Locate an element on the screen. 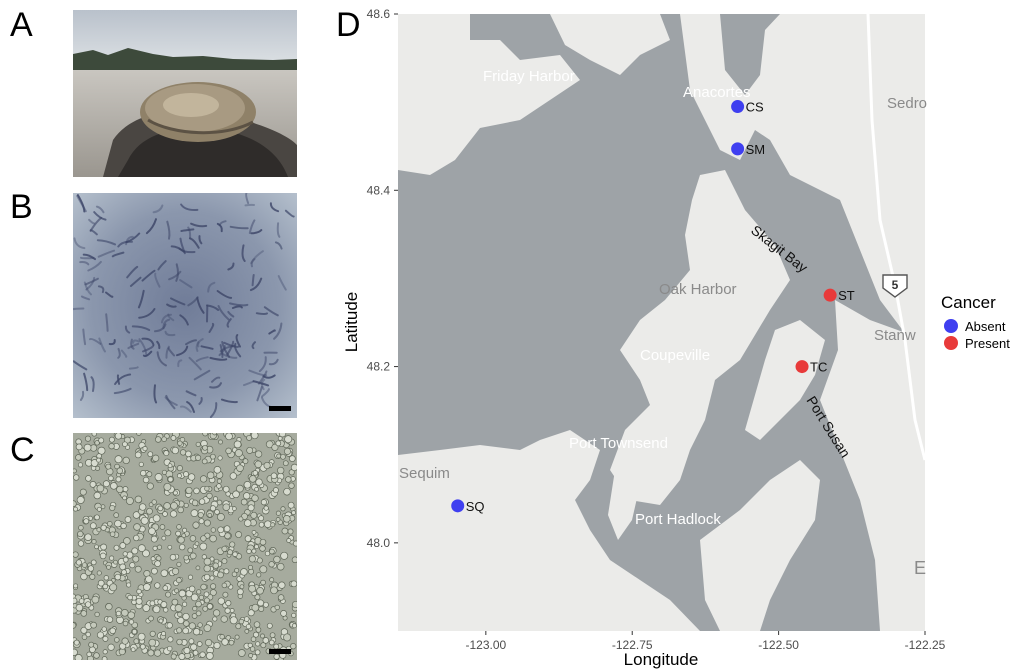  site-label-tc: TC is located at coordinates (818, 367).